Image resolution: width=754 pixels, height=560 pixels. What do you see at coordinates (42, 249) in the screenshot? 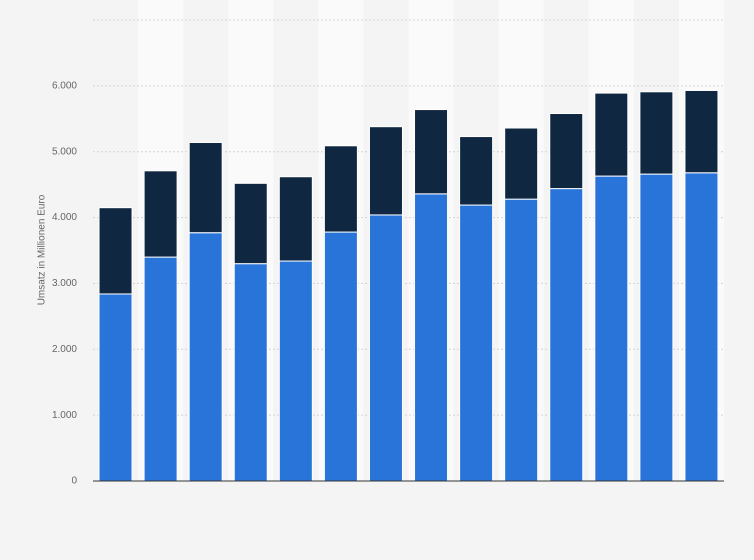
I see `y-axis-title: Umsatz in Millionen Euro` at bounding box center [42, 249].